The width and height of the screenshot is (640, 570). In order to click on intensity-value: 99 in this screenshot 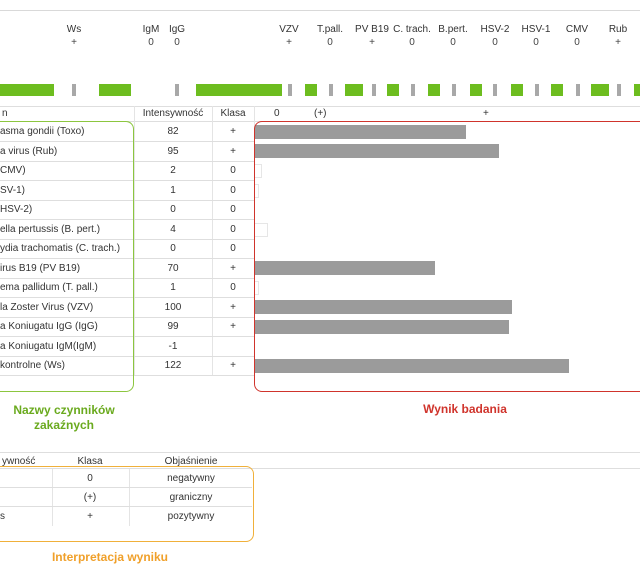, I will do `click(173, 326)`.